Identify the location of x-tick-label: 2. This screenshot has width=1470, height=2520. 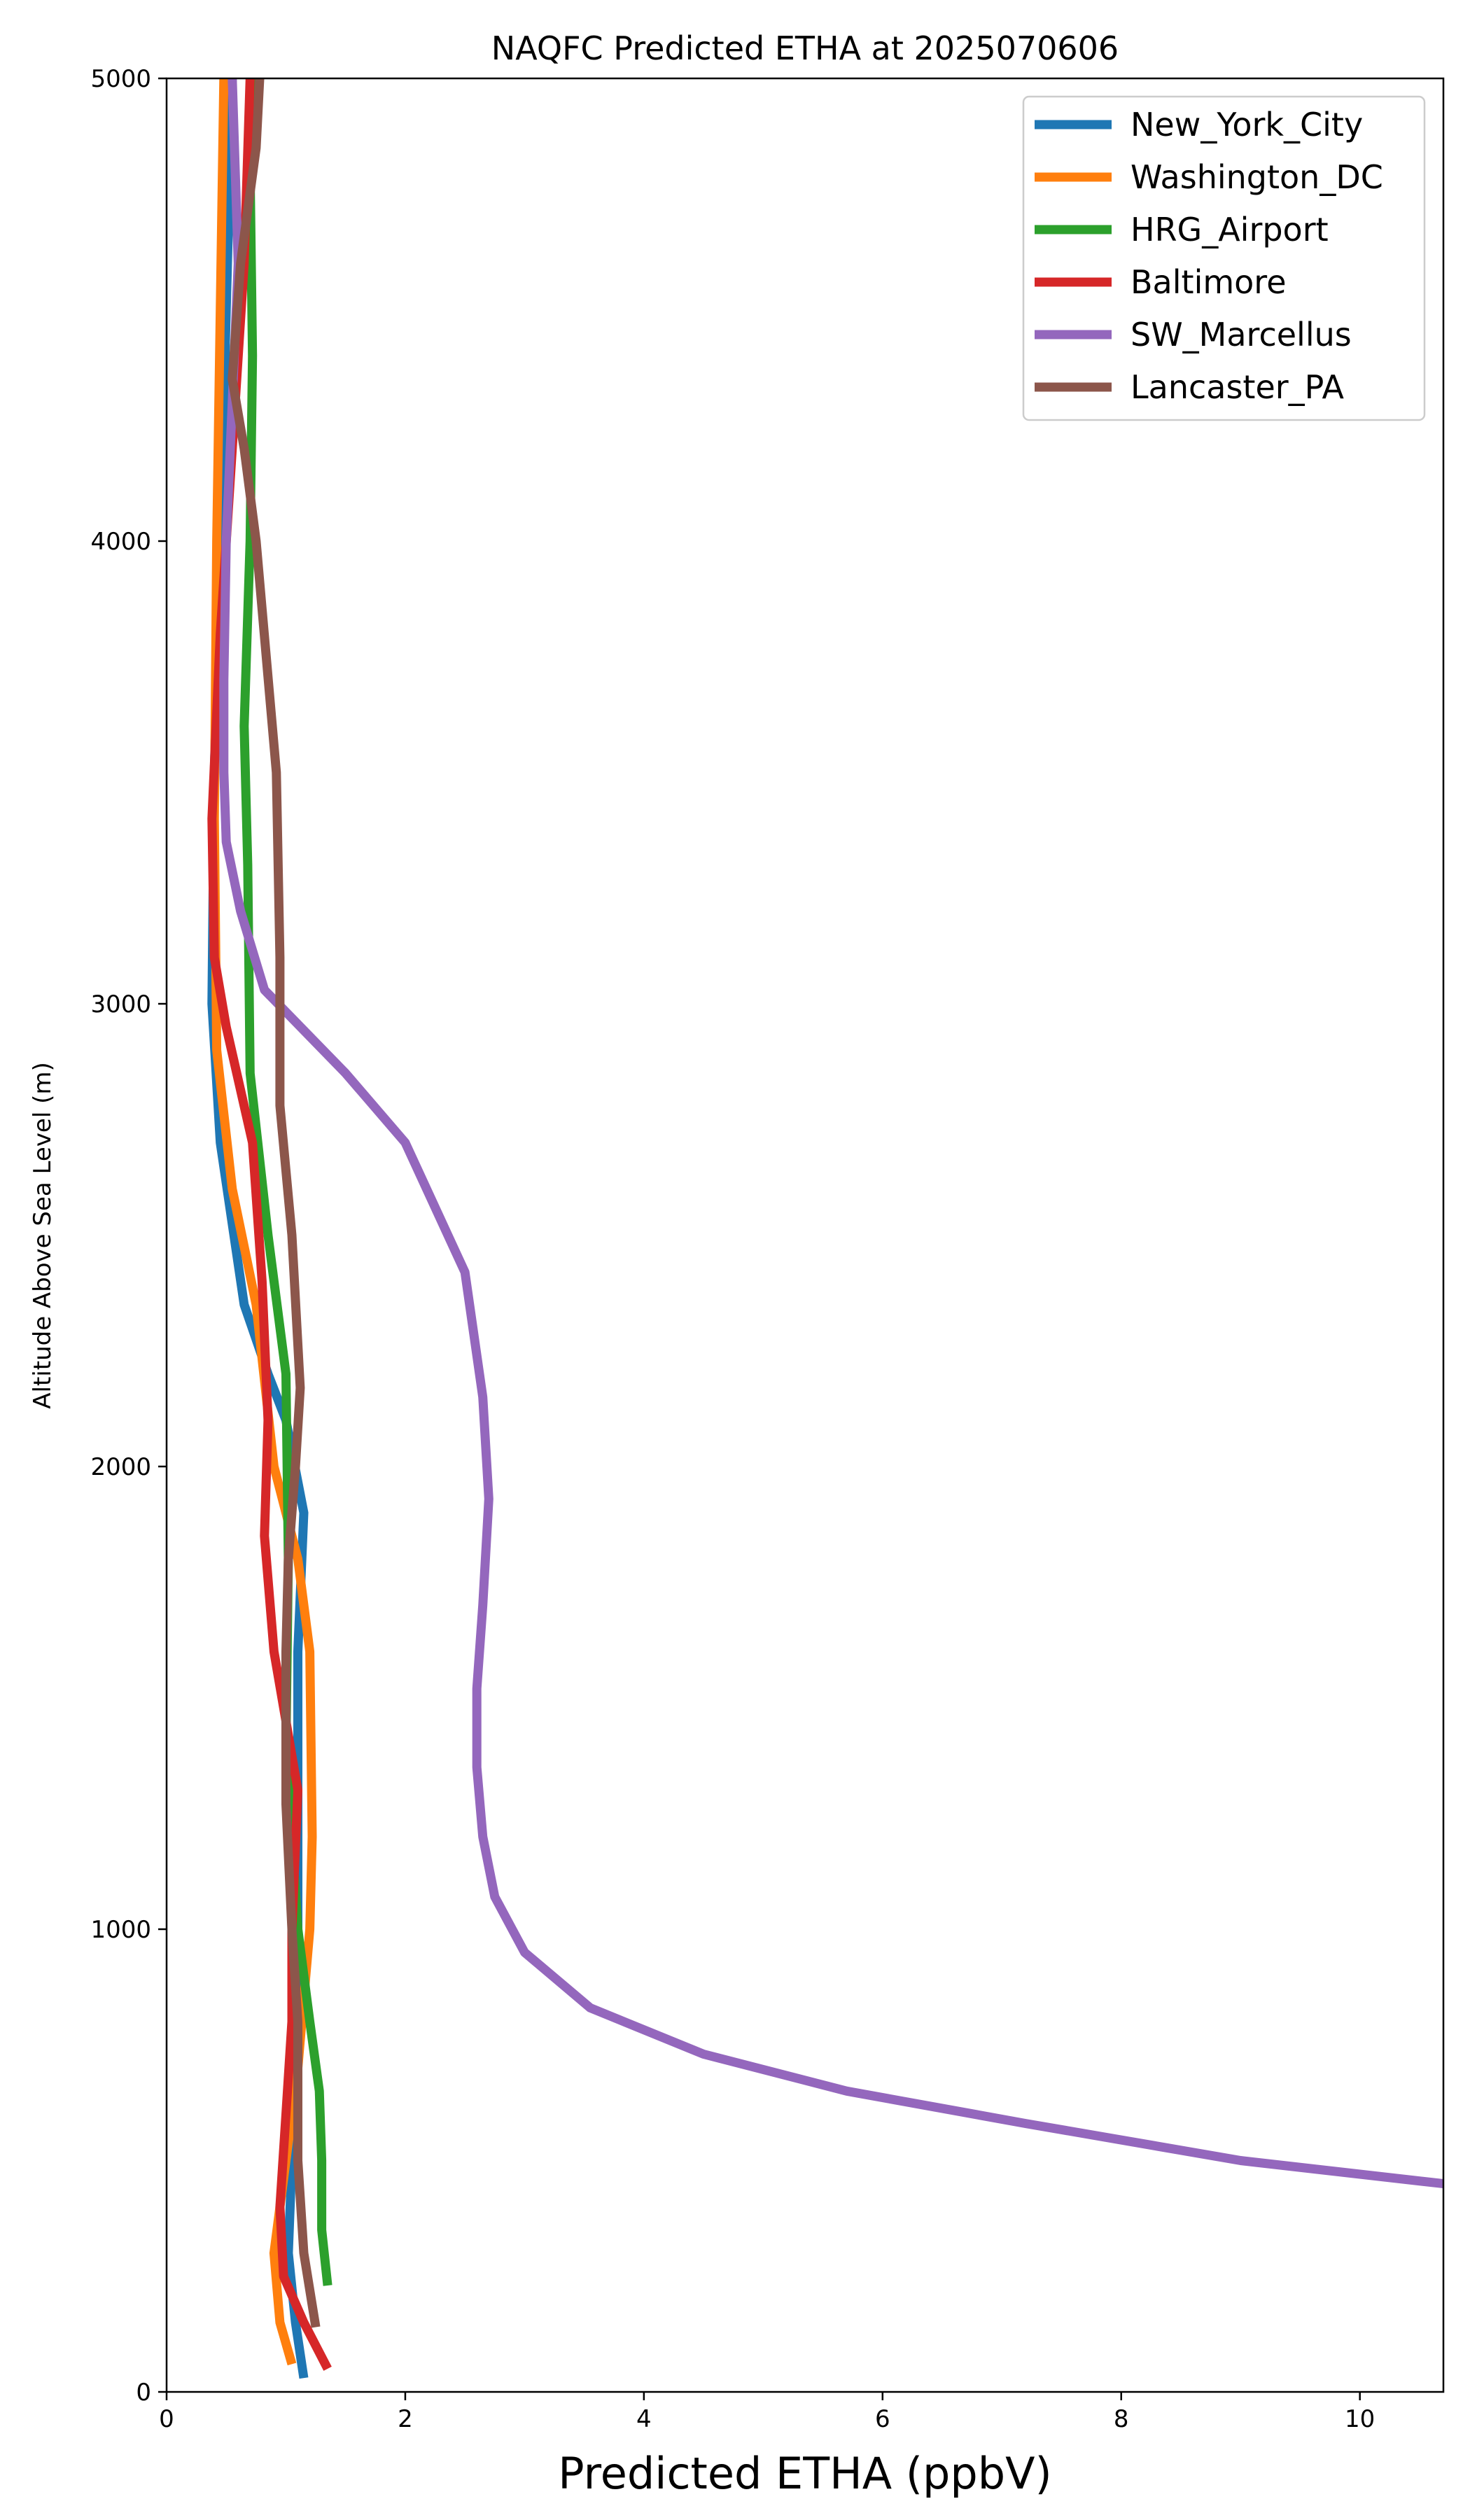
(405, 2419).